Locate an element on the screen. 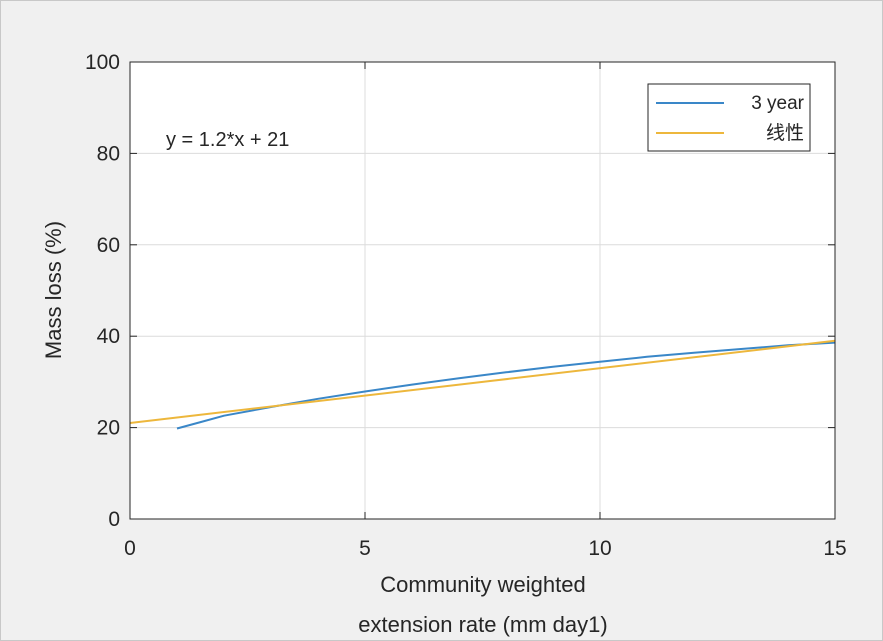 This screenshot has height=641, width=883. x-tick-label: 5 is located at coordinates (365, 548).